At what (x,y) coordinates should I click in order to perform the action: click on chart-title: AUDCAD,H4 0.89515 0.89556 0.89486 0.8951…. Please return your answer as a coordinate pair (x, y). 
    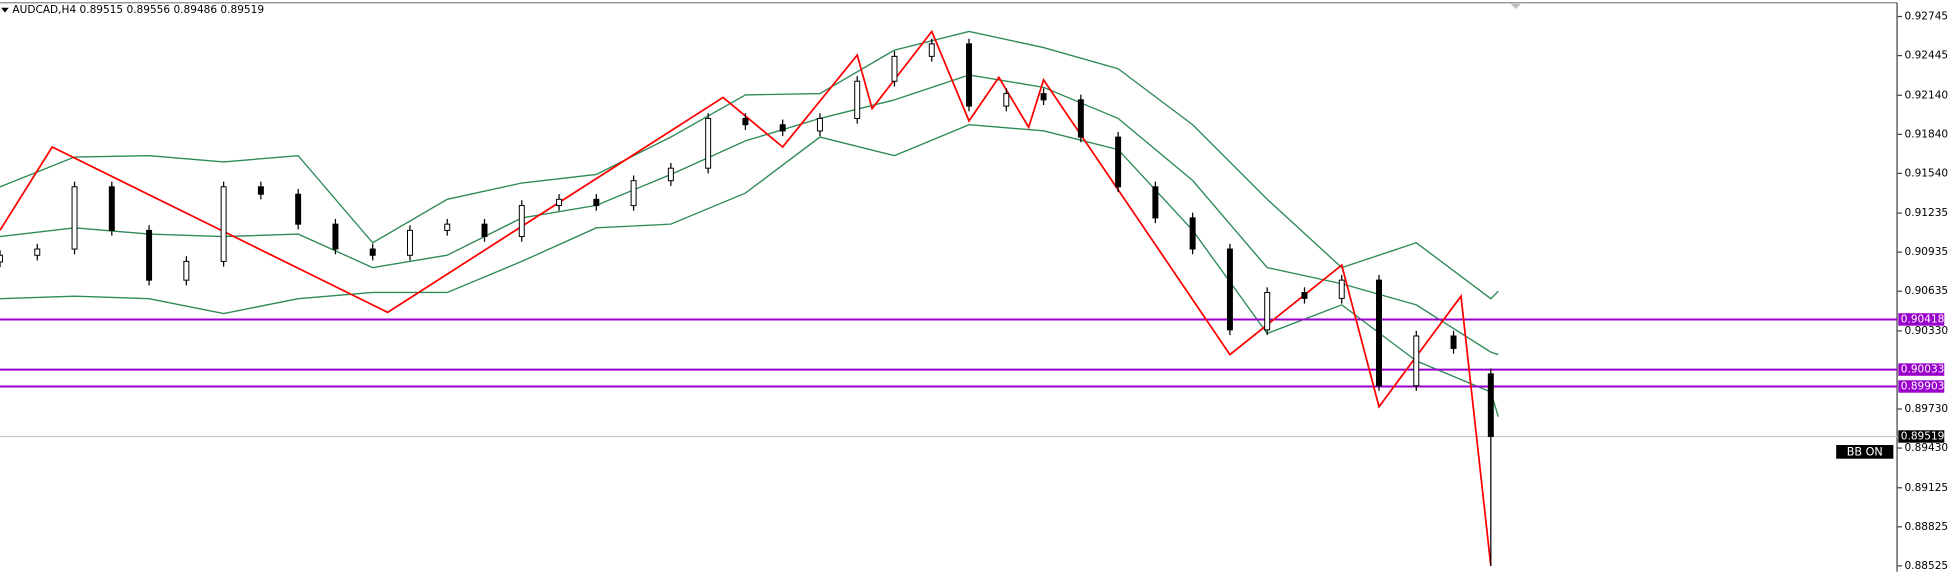
    Looking at the image, I should click on (138, 10).